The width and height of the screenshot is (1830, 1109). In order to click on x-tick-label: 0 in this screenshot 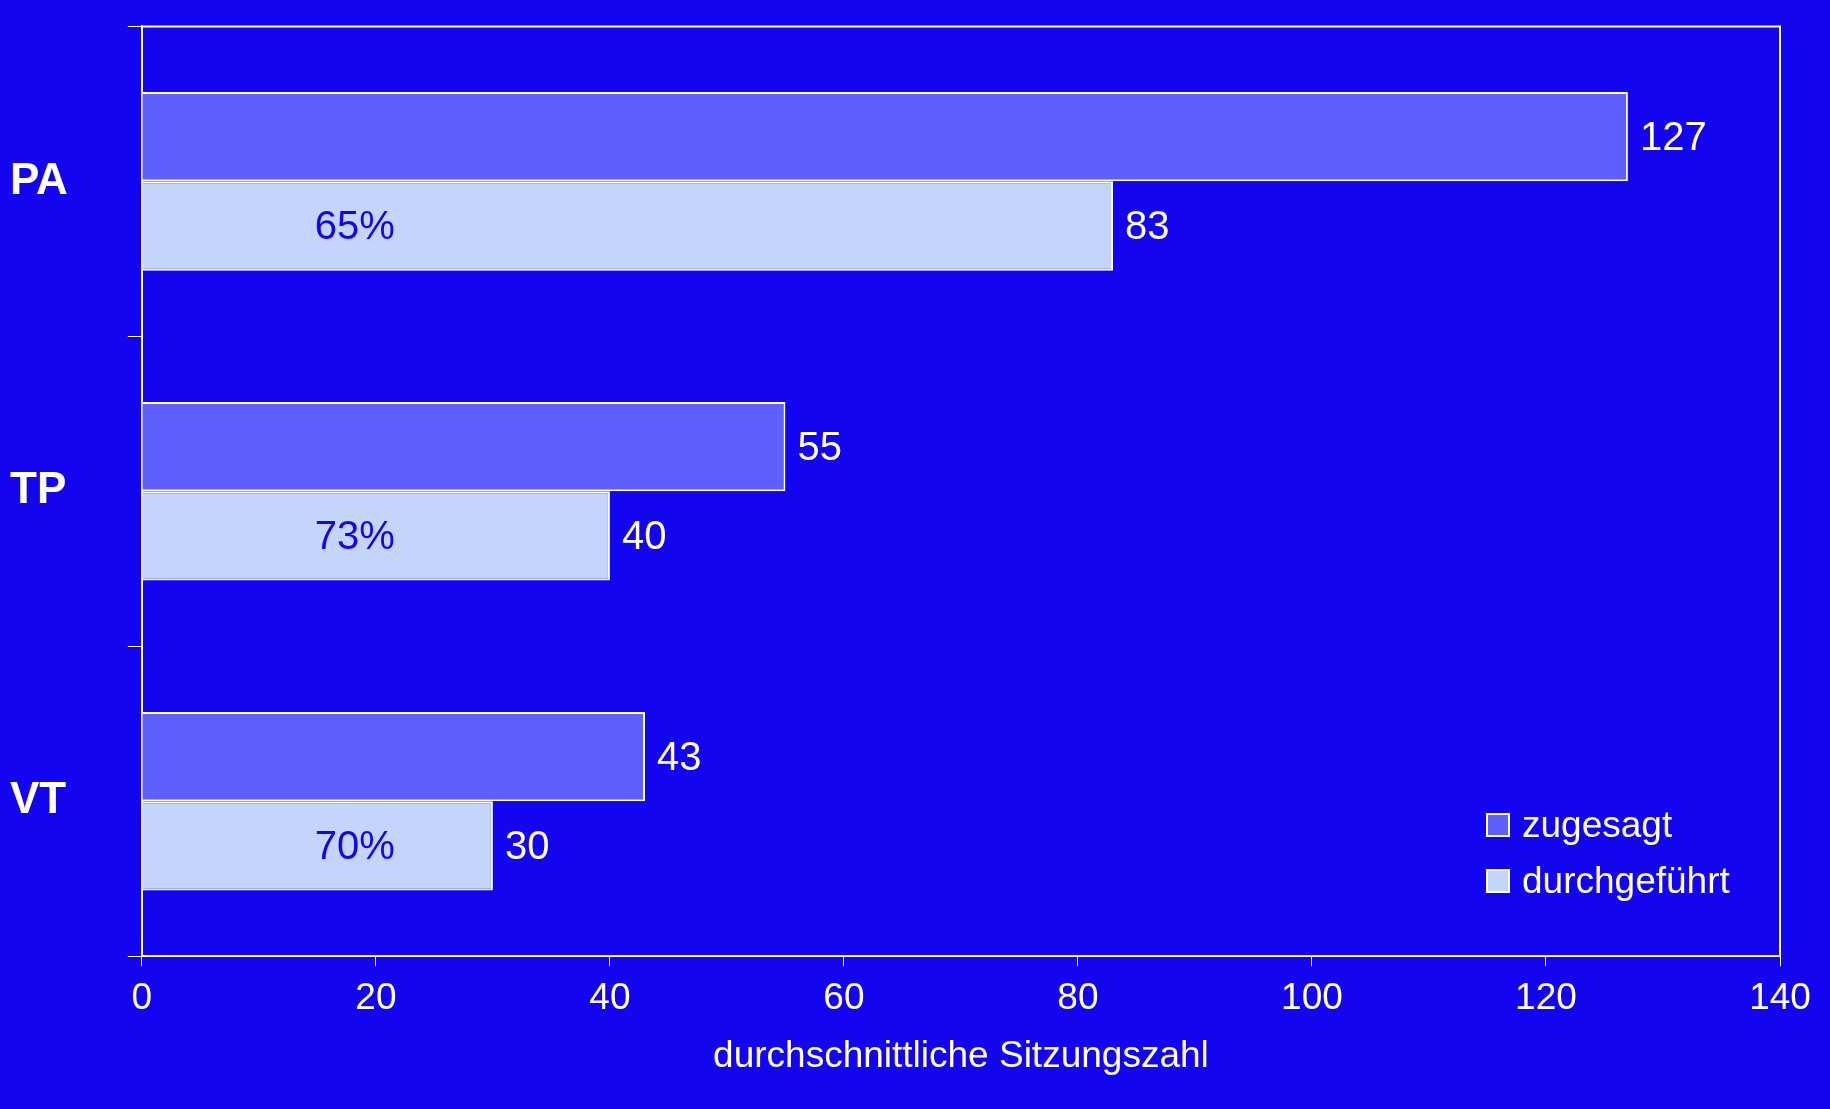, I will do `click(142, 996)`.